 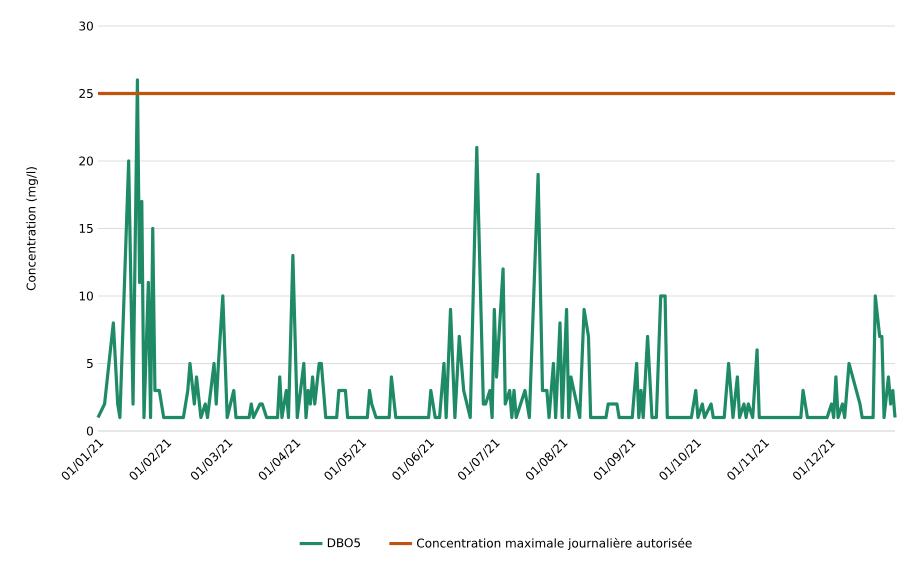 I want to click on y-tick-label: 20, so click(x=86, y=161).